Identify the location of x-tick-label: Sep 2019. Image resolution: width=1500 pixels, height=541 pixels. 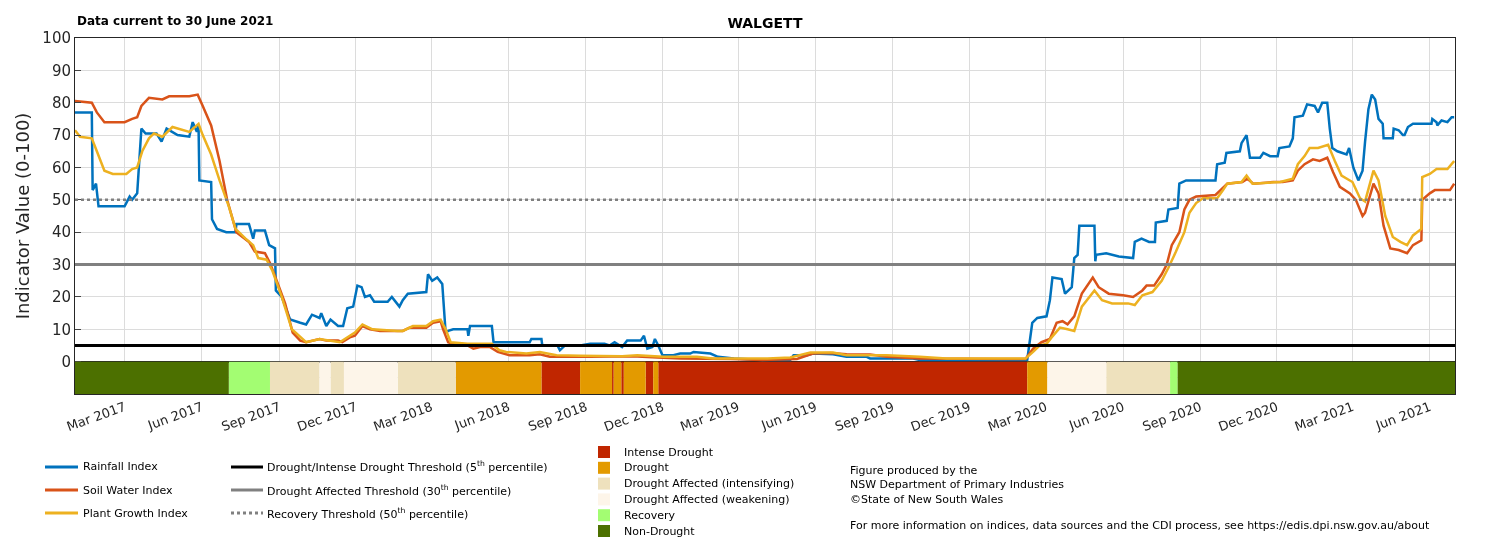
(864, 416).